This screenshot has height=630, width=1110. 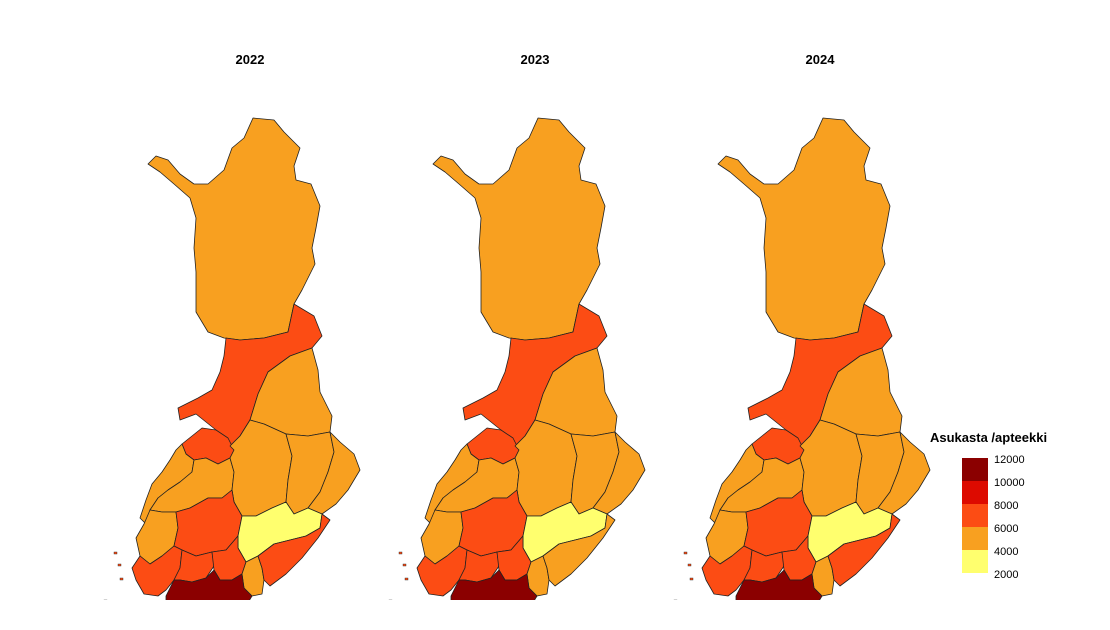 What do you see at coordinates (989, 437) in the screenshot?
I see `legend-title: Asukasta /apteekki` at bounding box center [989, 437].